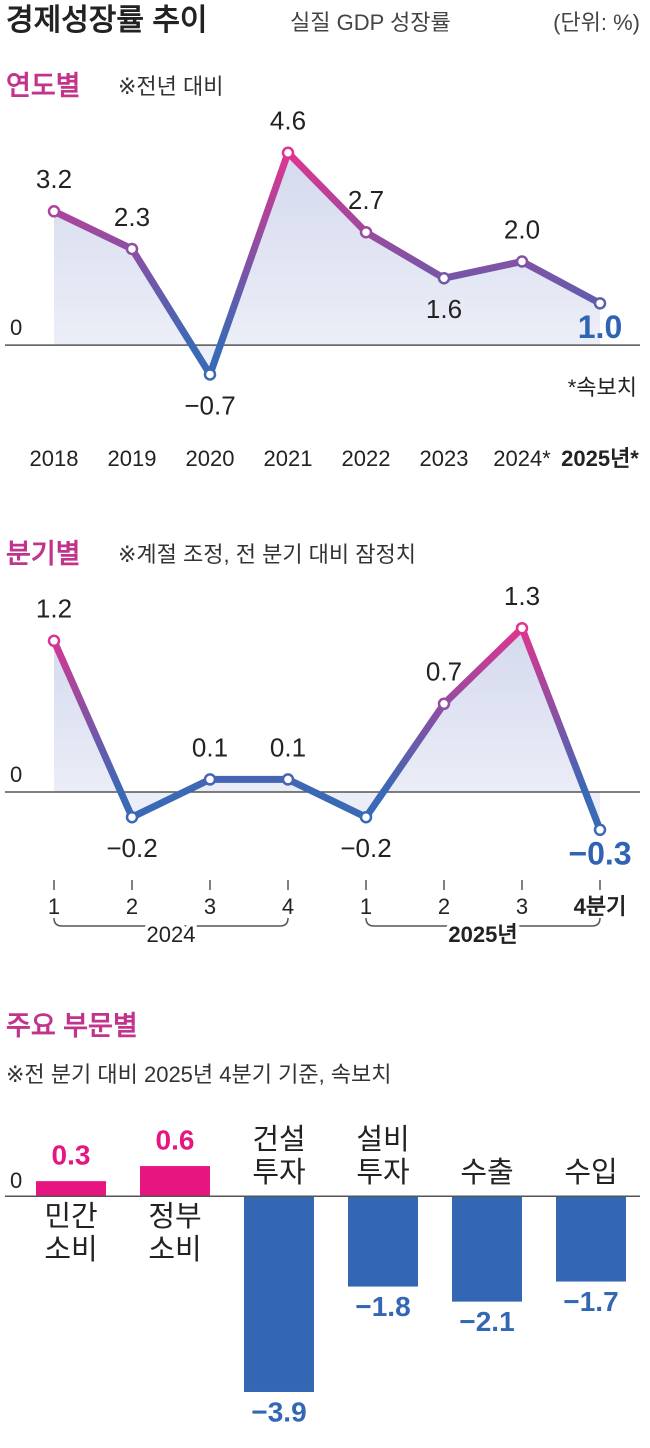 Image resolution: width=650 pixels, height=1448 pixels. Describe the element at coordinates (132, 217) in the screenshot. I see `value-label: 2.3` at that location.